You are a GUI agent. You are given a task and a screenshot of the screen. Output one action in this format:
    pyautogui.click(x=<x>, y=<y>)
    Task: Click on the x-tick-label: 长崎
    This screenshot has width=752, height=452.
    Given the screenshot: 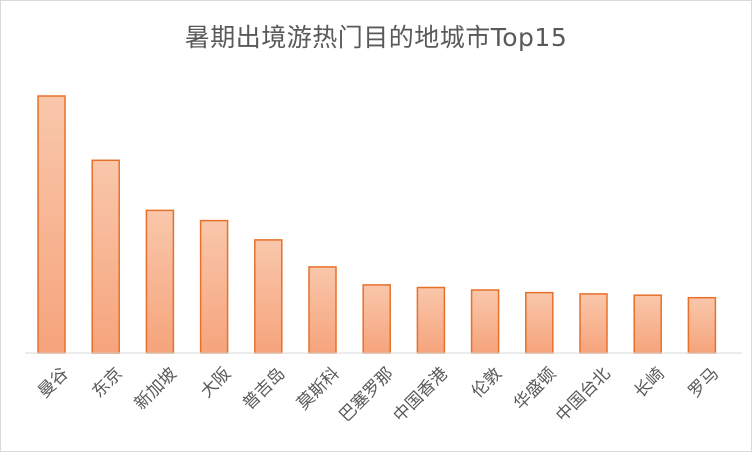 What is the action you would take?
    pyautogui.click(x=650, y=383)
    